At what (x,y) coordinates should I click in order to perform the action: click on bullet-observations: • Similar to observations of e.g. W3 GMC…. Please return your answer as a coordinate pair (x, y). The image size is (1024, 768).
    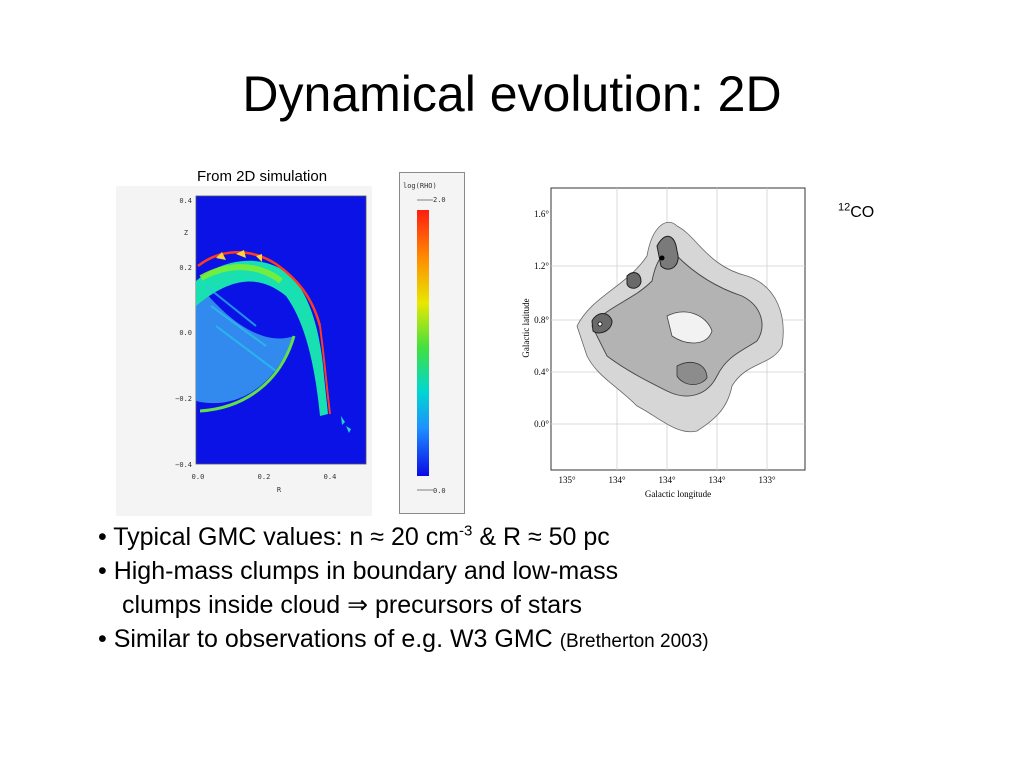
    Looking at the image, I should click on (403, 640).